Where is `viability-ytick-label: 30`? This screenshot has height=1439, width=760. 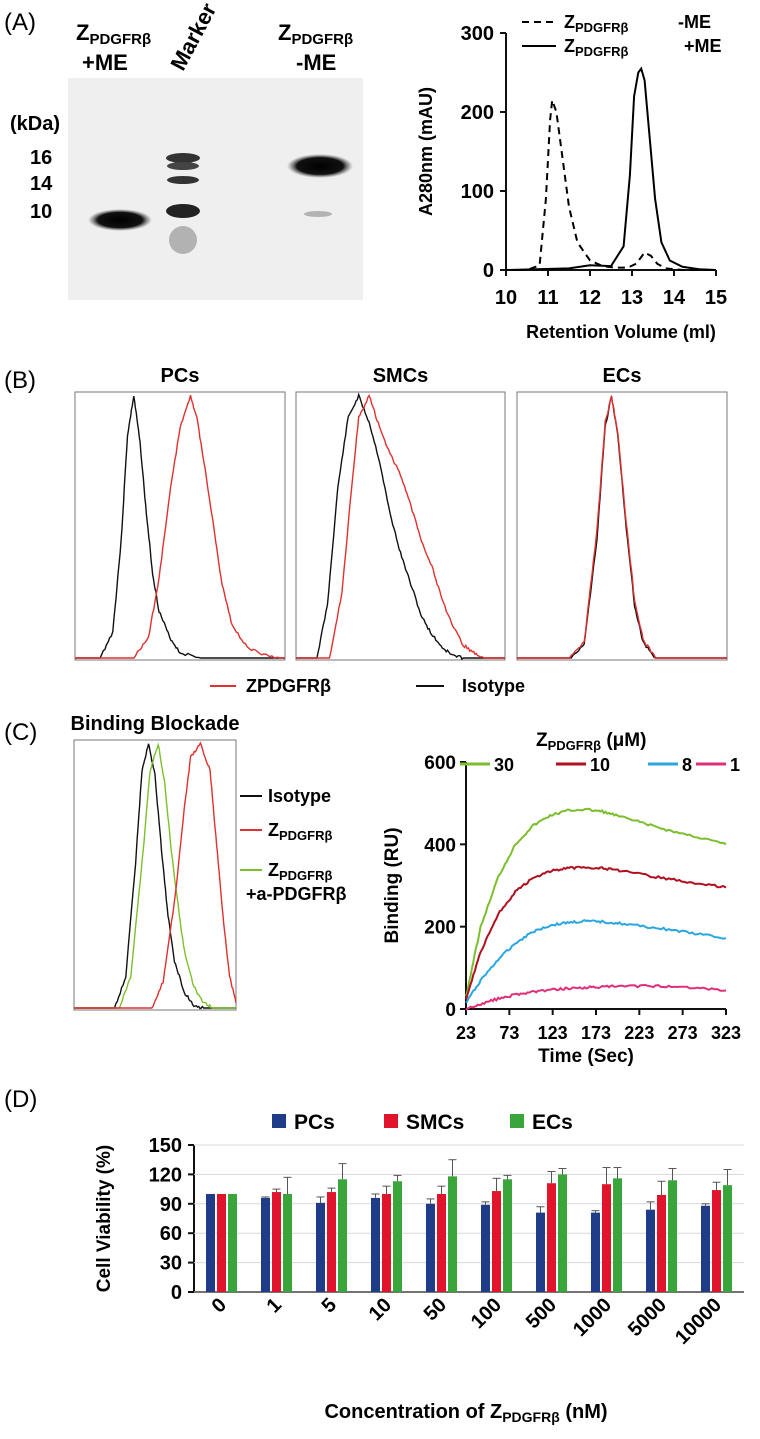
viability-ytick-label: 30 is located at coordinates (171, 1264).